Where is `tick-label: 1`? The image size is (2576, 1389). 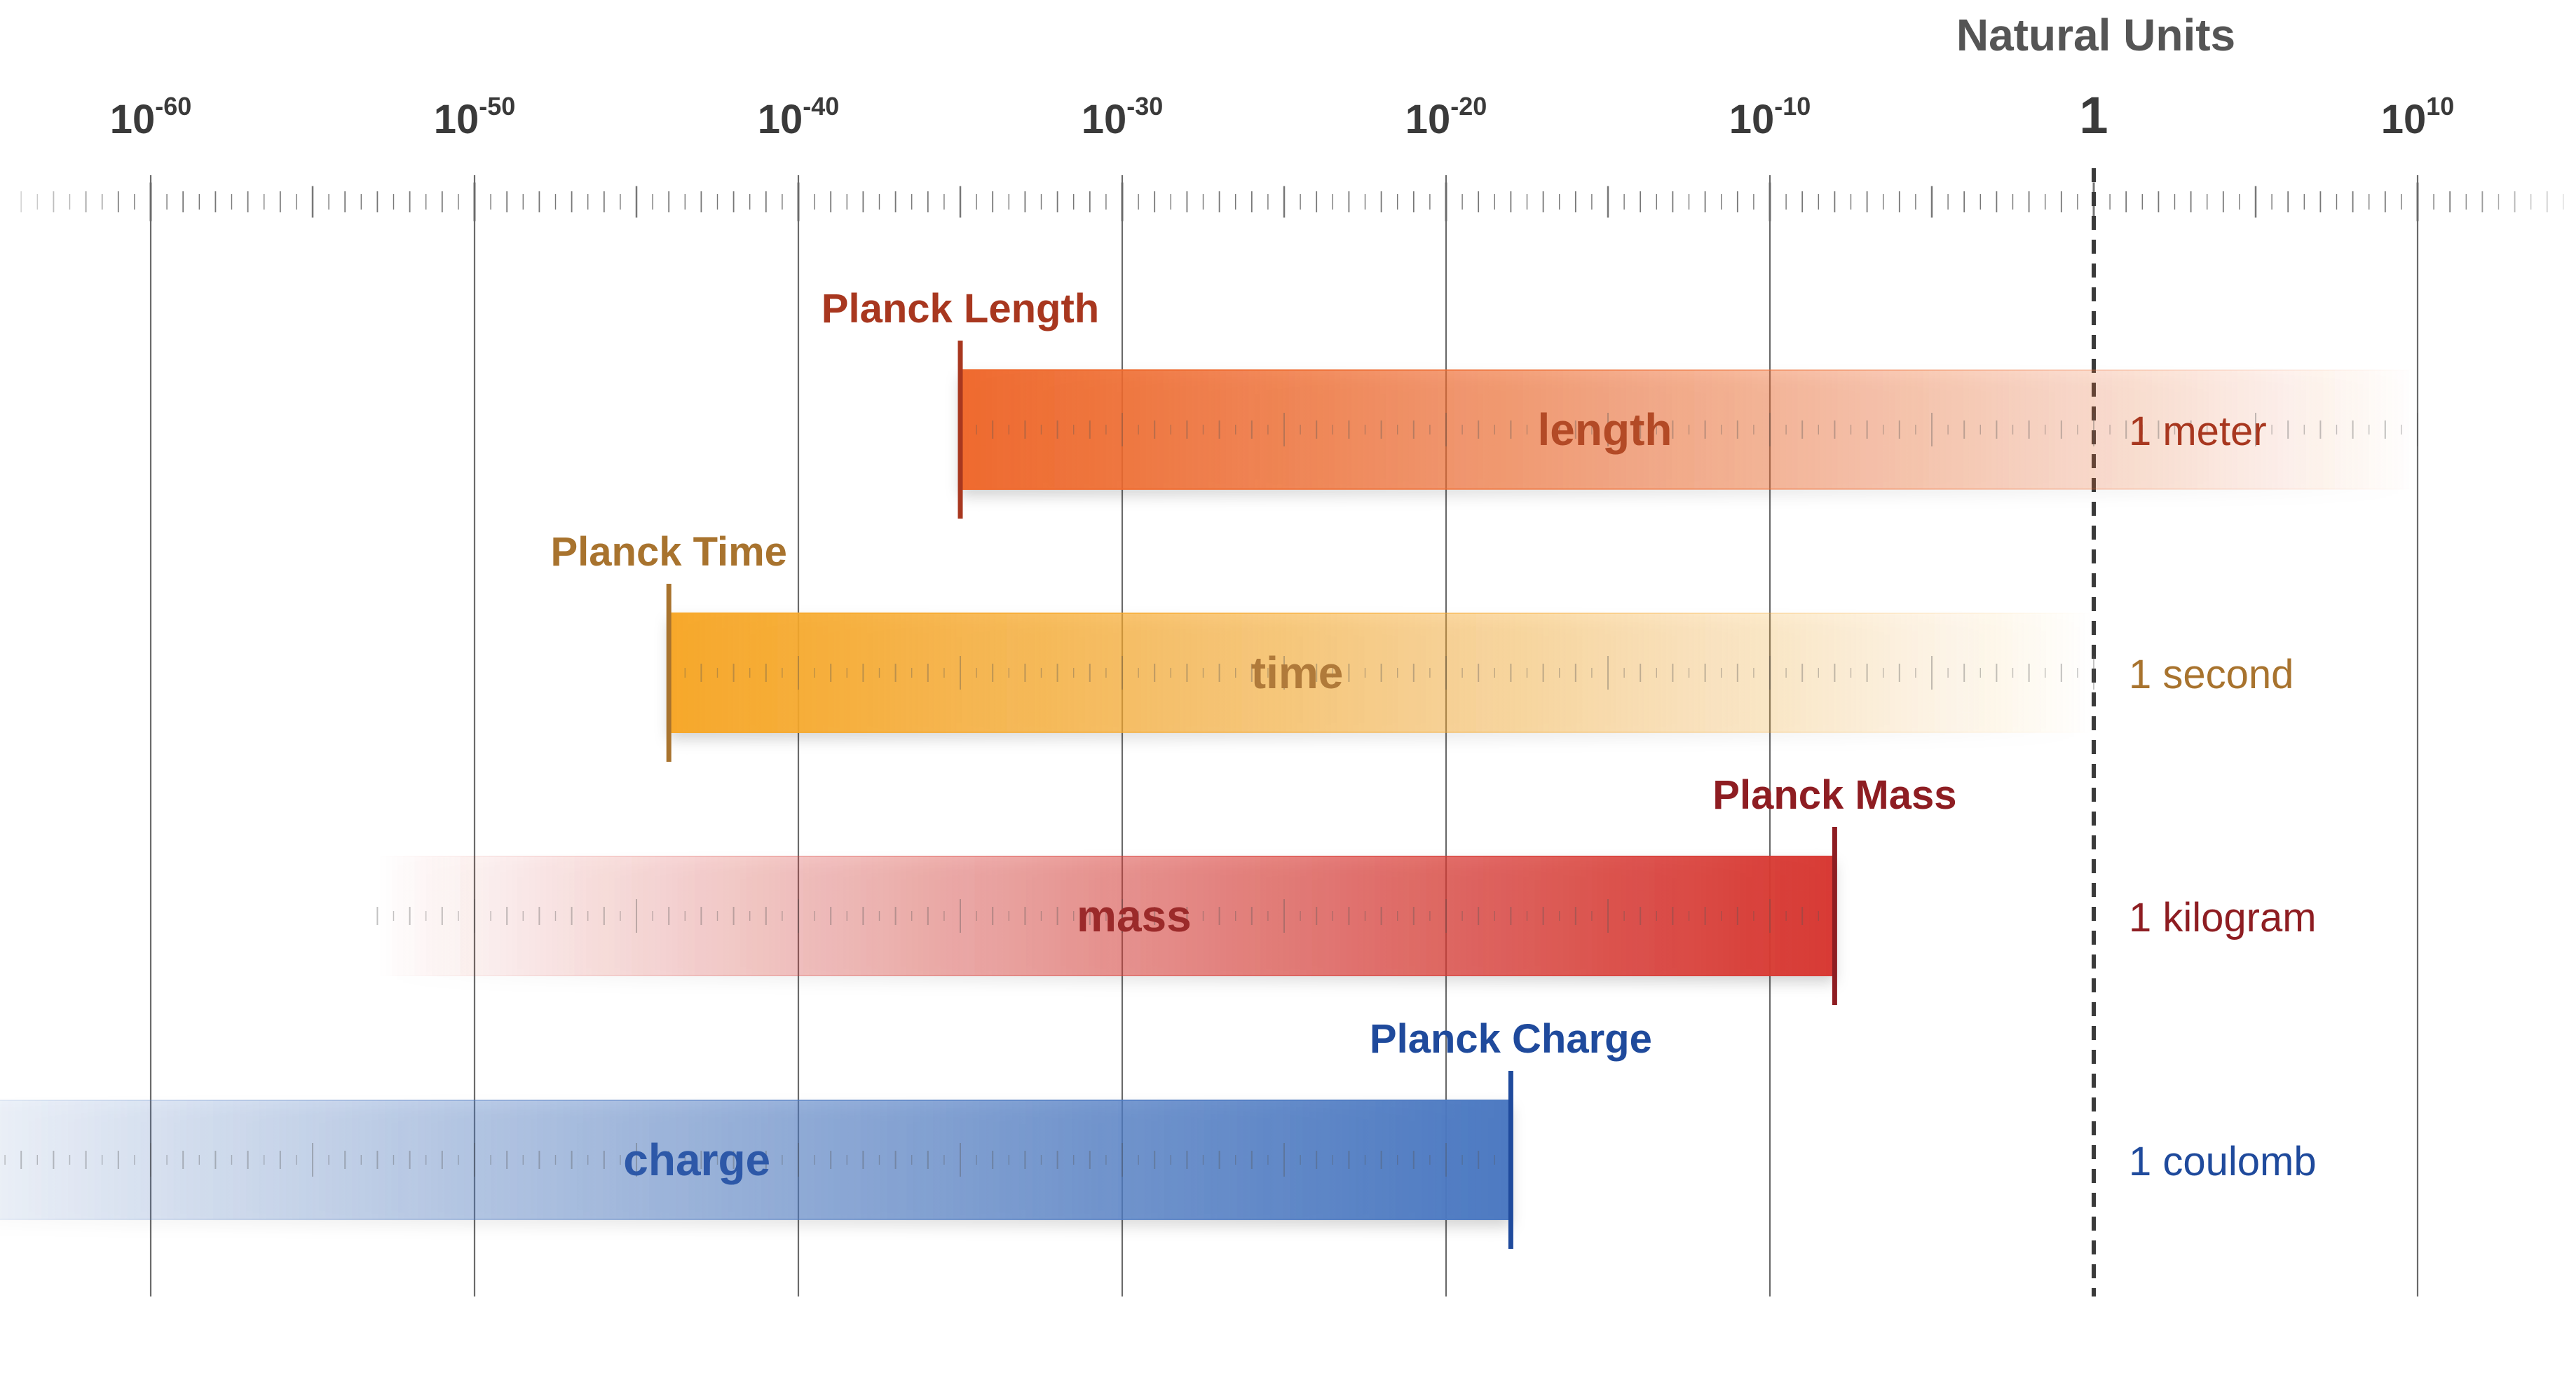
tick-label: 1 is located at coordinates (2093, 115).